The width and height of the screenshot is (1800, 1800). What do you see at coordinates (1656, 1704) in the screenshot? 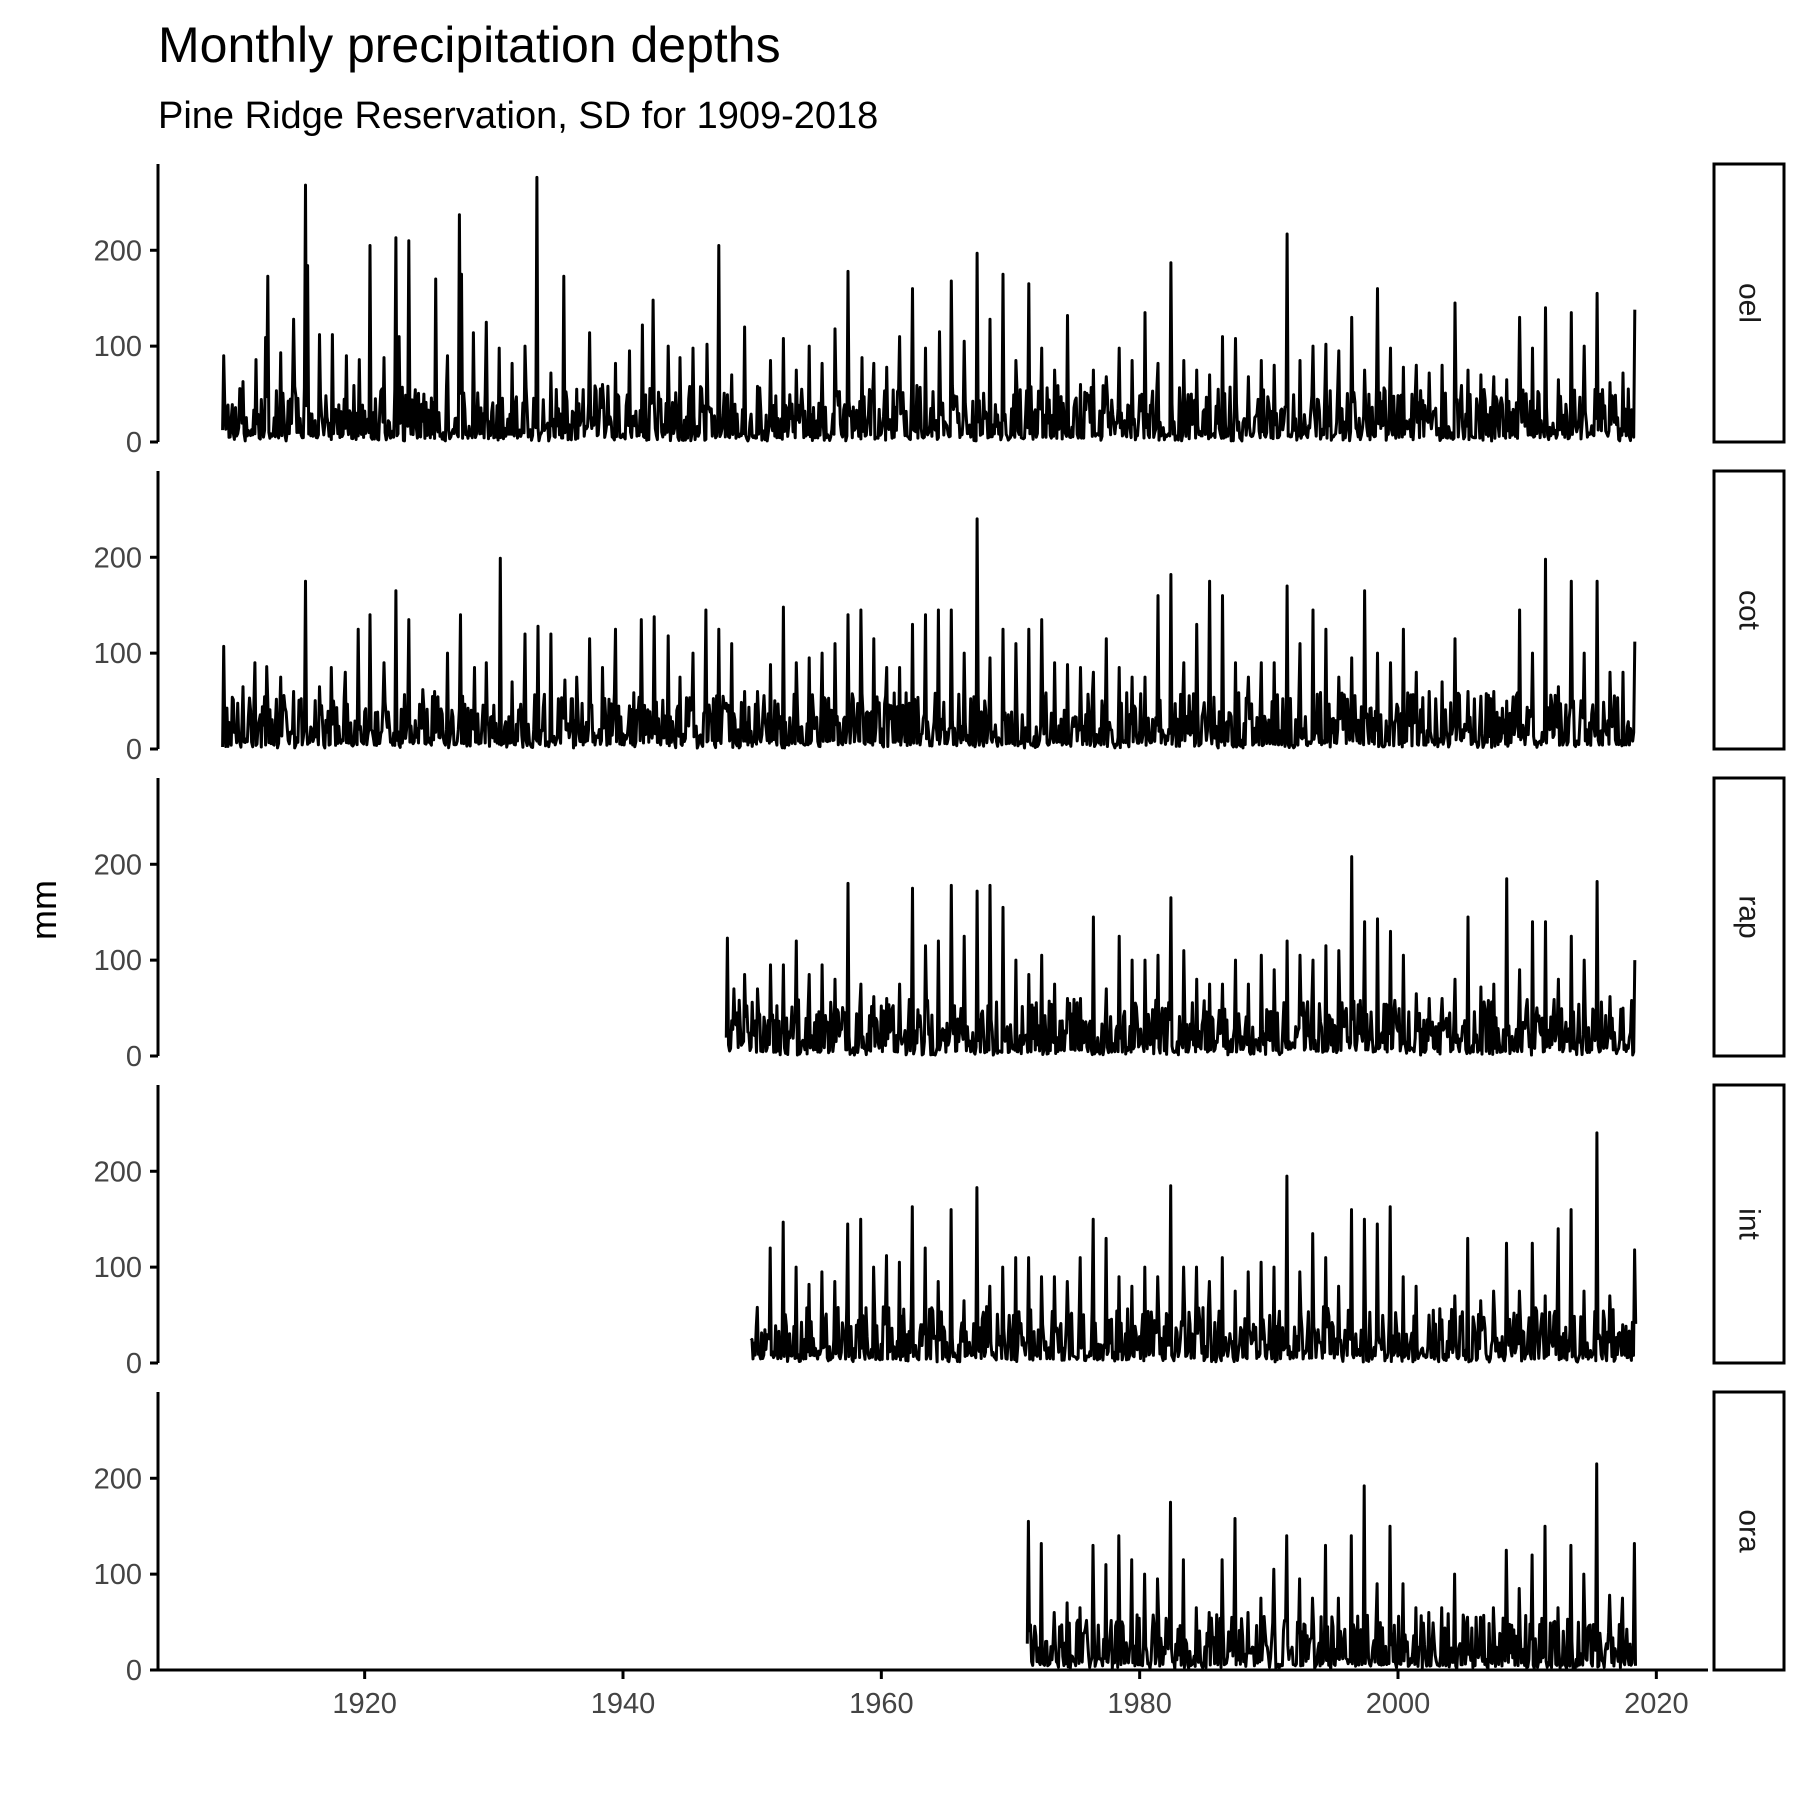
I see `x-tick-label: 2020` at bounding box center [1656, 1704].